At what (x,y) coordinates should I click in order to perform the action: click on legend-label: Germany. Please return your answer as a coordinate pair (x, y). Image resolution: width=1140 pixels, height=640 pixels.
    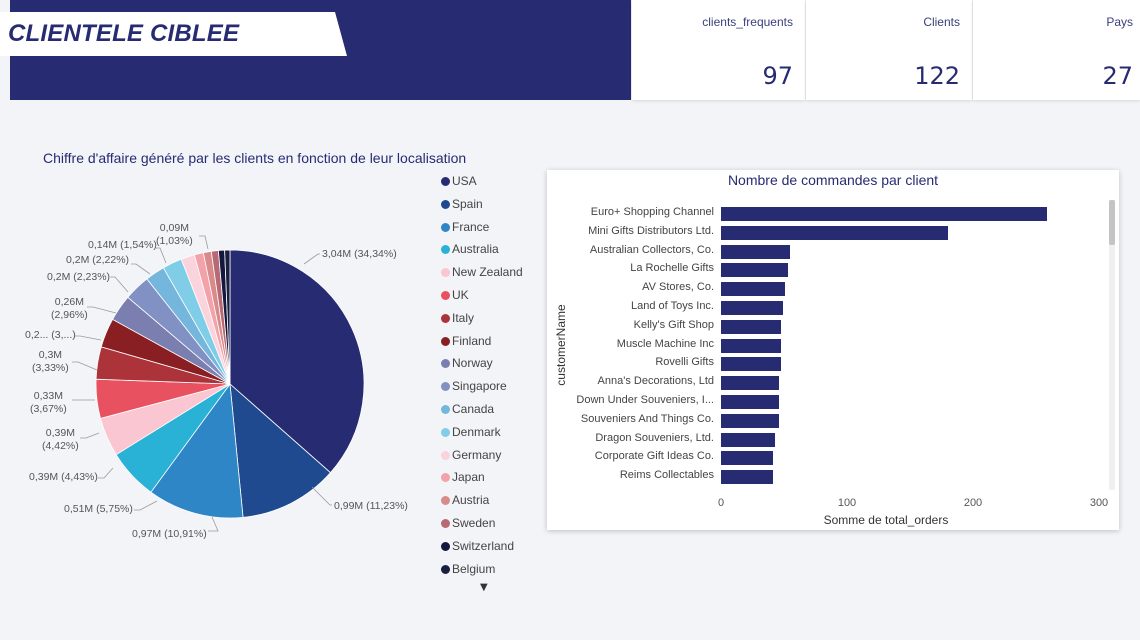
    Looking at the image, I should click on (477, 454).